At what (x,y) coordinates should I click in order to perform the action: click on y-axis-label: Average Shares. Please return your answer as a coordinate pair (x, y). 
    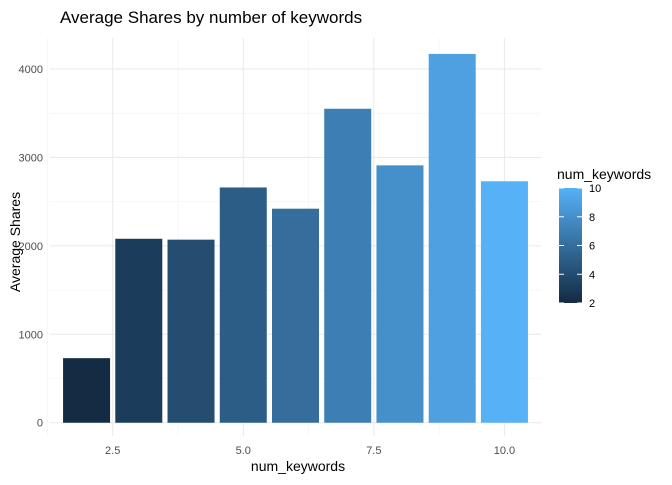
    Looking at the image, I should click on (15, 242).